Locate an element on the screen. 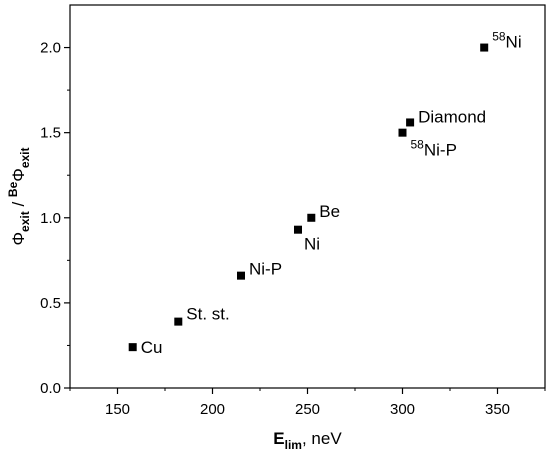 Image resolution: width=550 pixels, height=454 pixels. data-label: 58Ni-P is located at coordinates (434, 149).